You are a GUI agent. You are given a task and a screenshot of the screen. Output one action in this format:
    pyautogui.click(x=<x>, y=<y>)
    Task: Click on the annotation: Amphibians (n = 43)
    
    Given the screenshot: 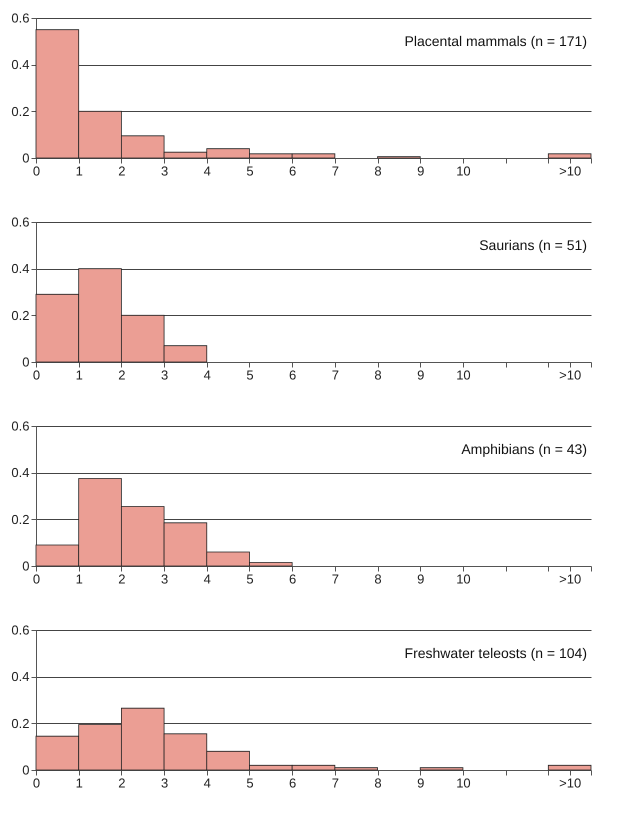 What is the action you would take?
    pyautogui.click(x=524, y=449)
    